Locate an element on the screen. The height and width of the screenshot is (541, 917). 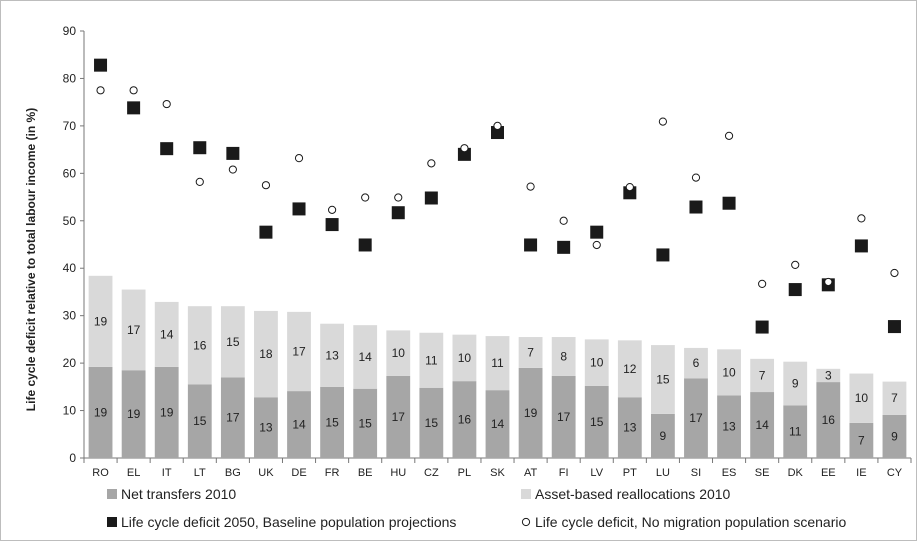
data-label-net-transfers: 9 is located at coordinates (663, 436).